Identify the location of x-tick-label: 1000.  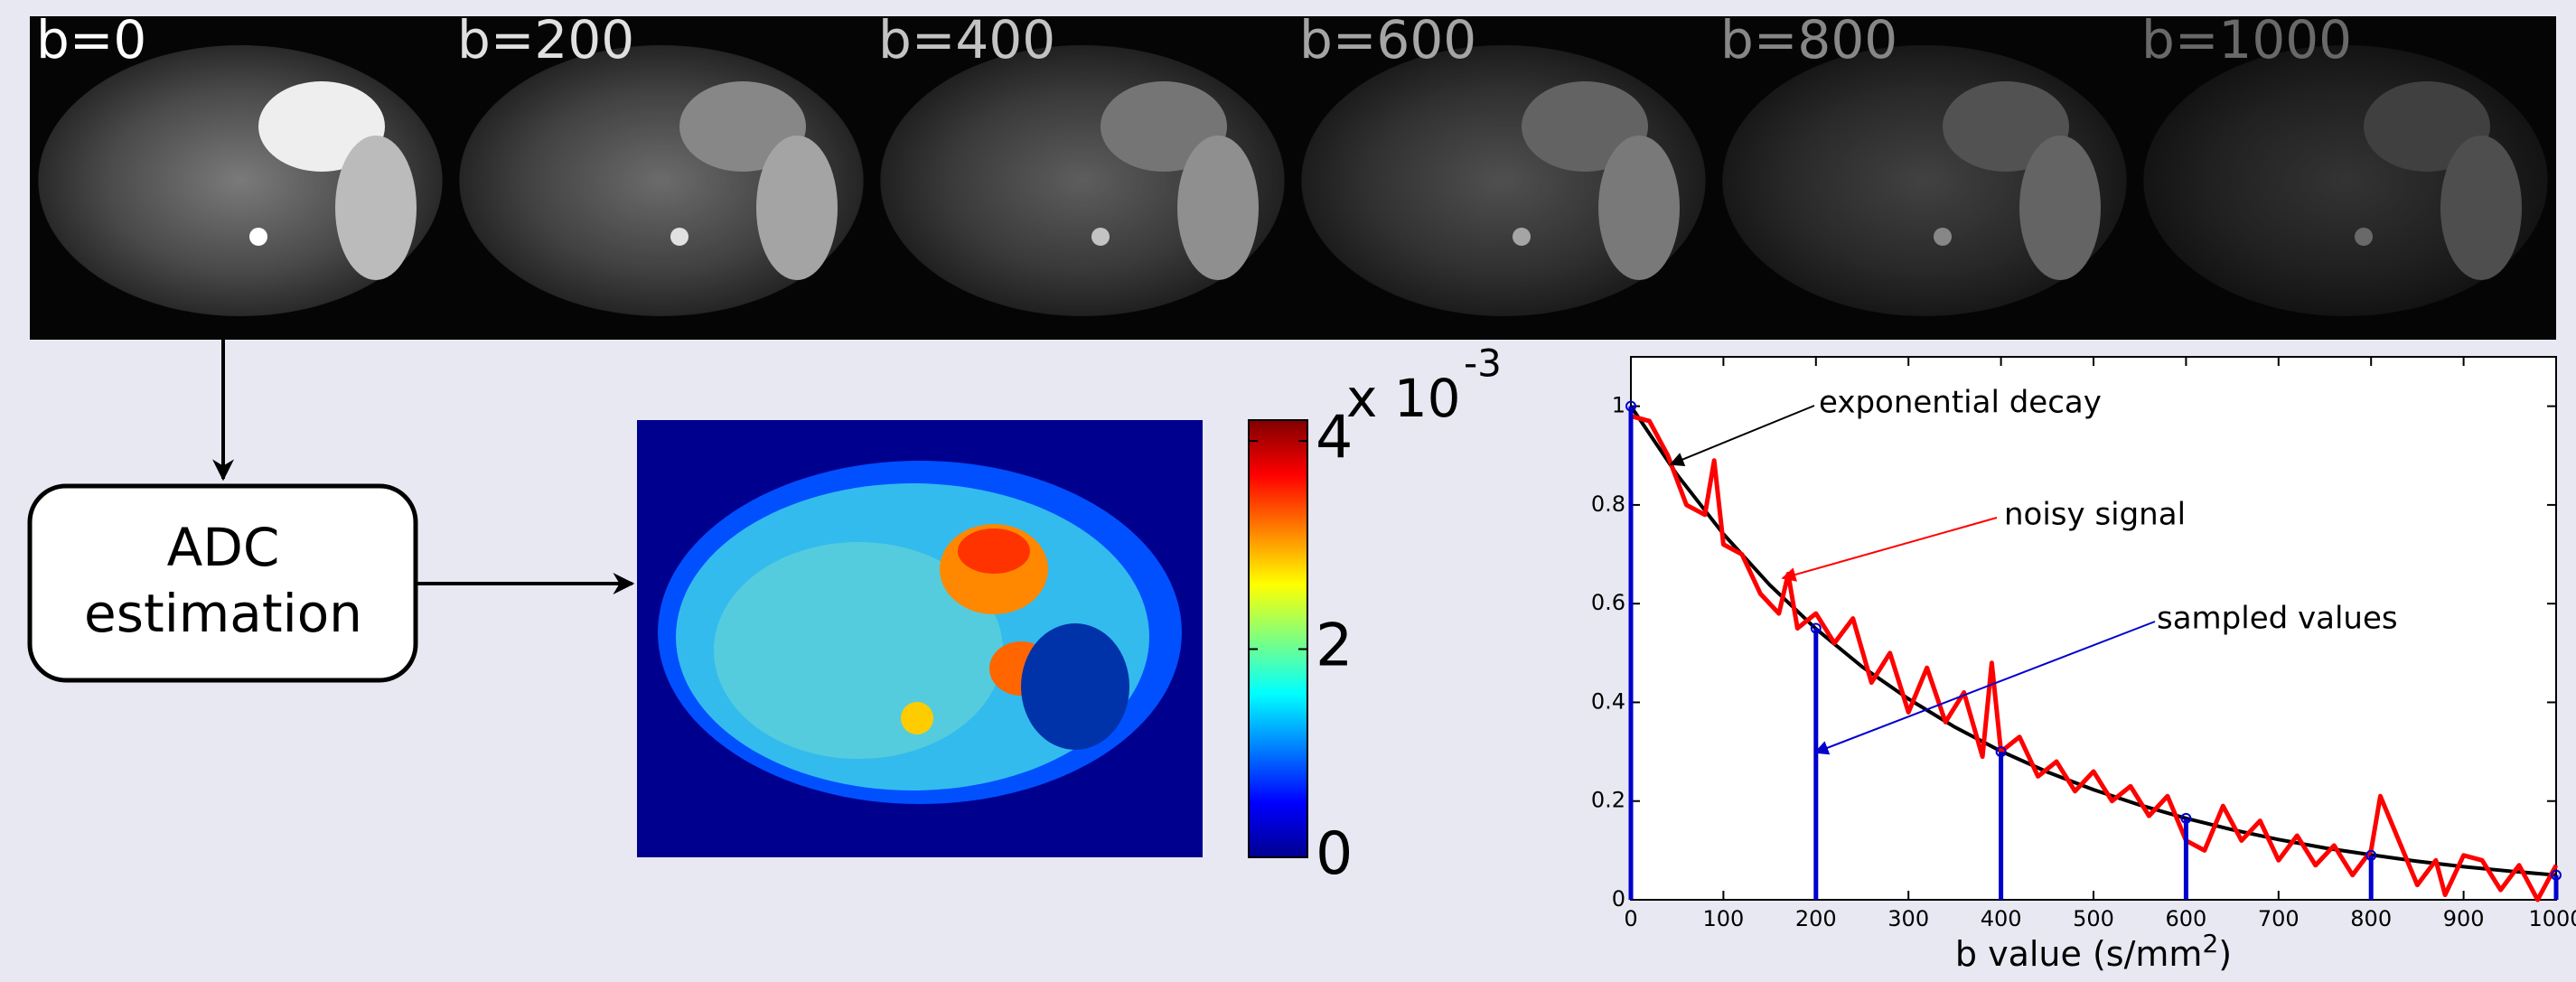
(2552, 918).